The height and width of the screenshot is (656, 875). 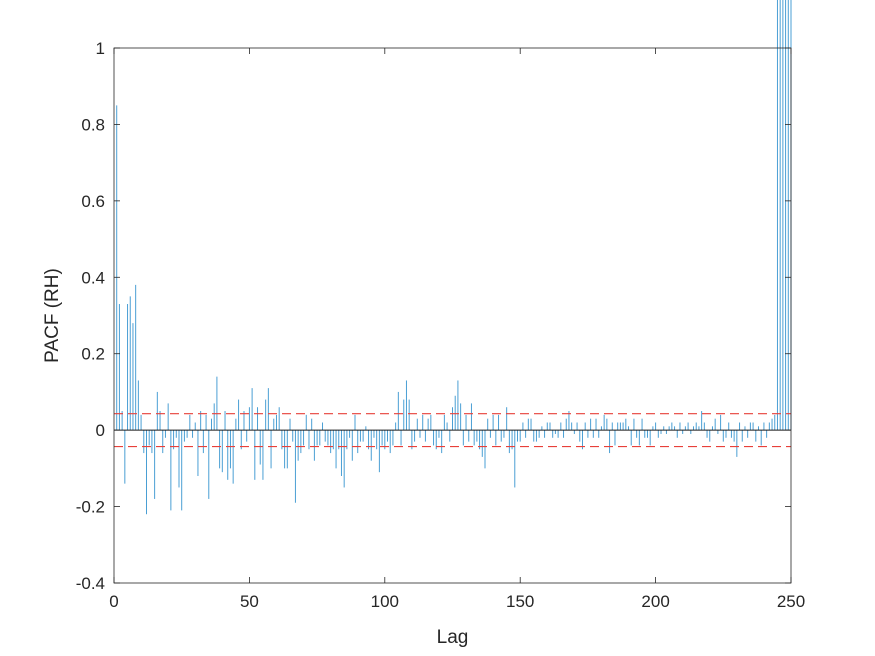 What do you see at coordinates (100, 430) in the screenshot?
I see `y-tick-label: 0` at bounding box center [100, 430].